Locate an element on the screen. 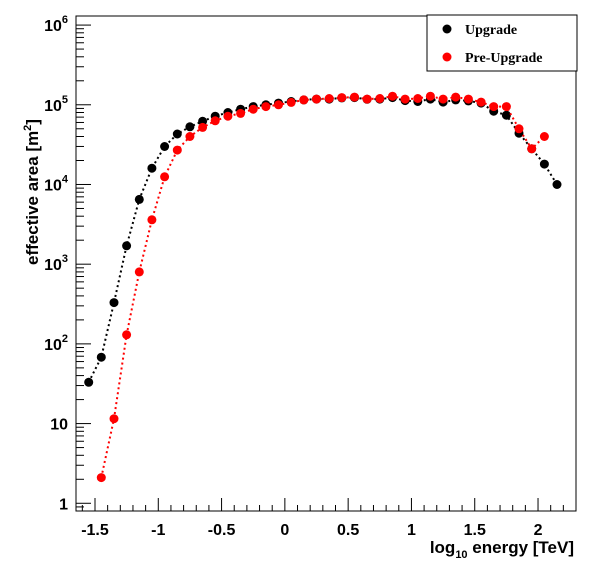 This screenshot has height=572, width=596. y-axis-title: effective area [m2] is located at coordinates (32, 192).